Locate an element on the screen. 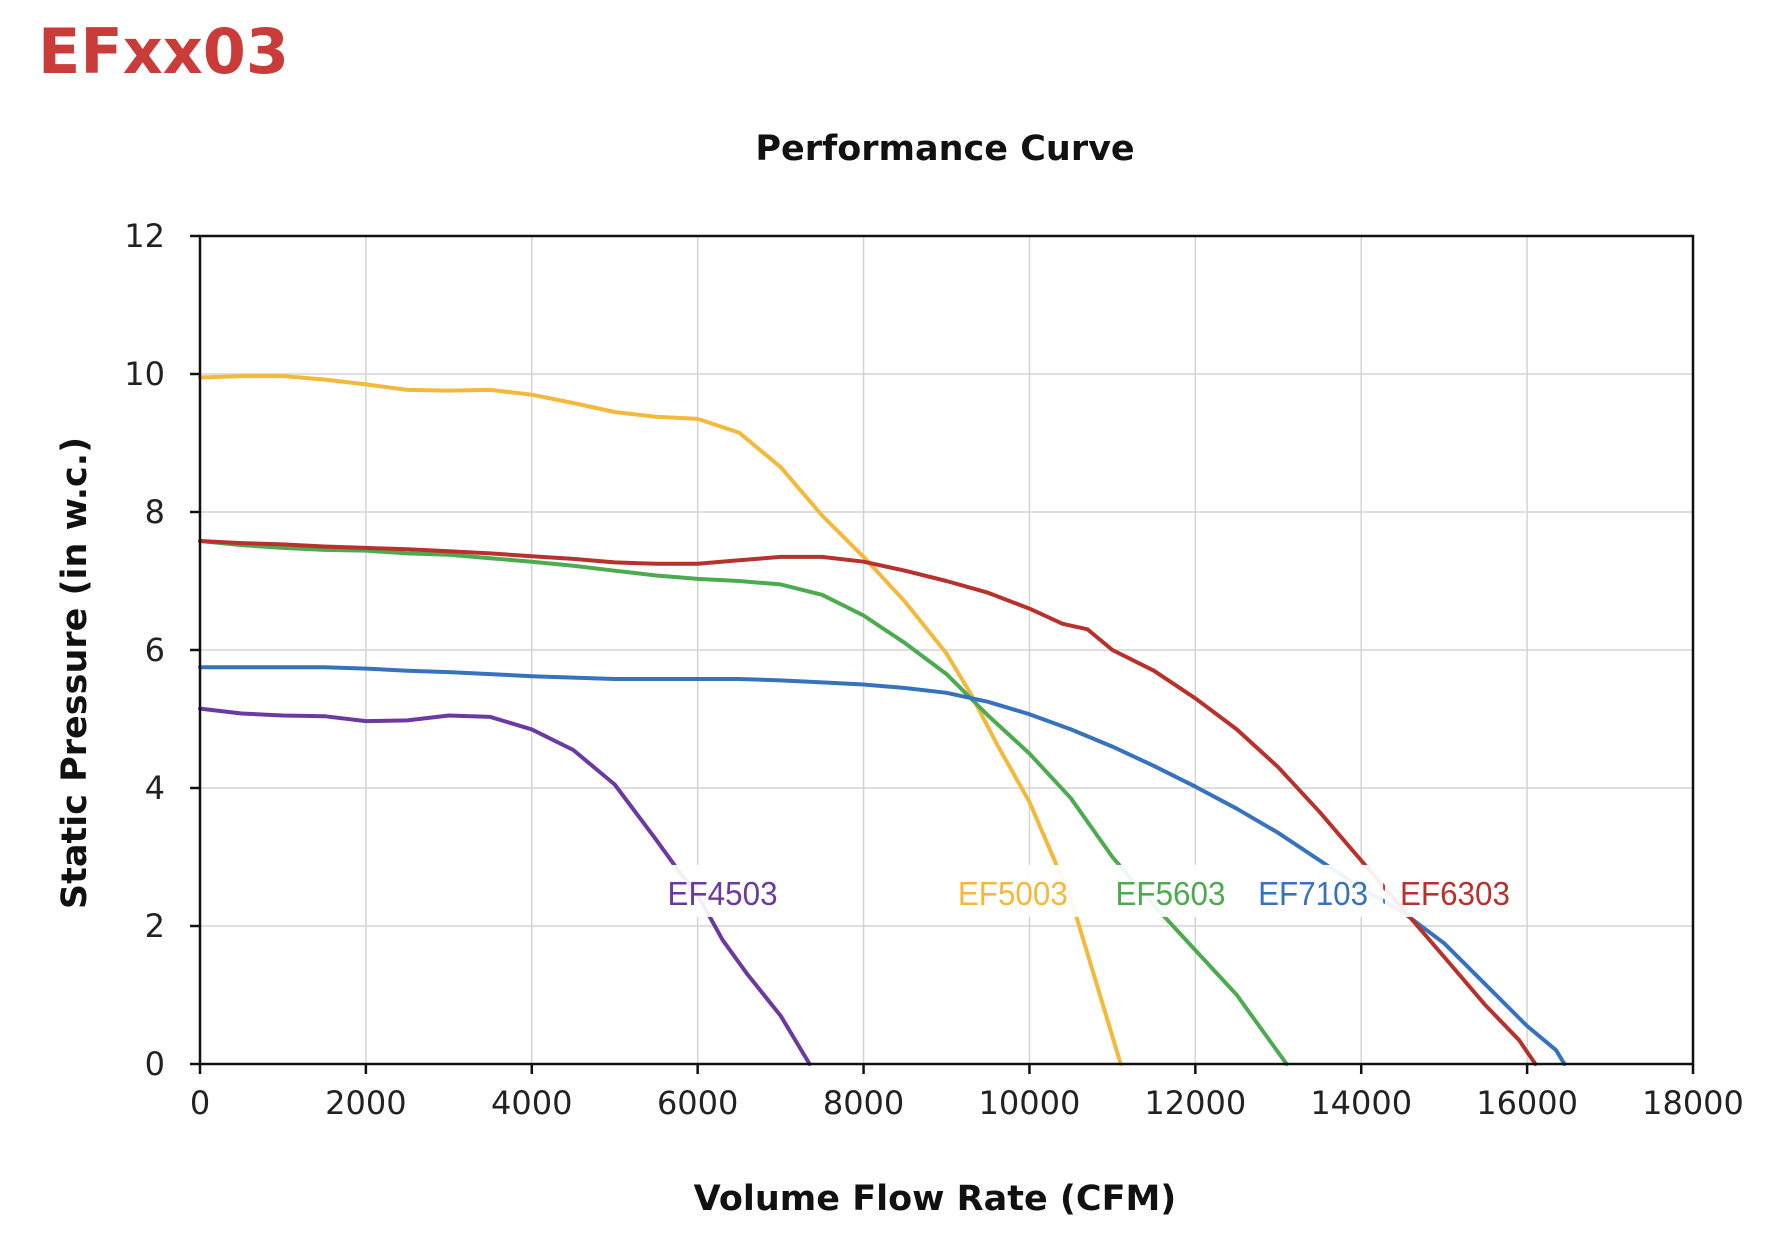 The image size is (1770, 1256). series-label-ef5603: EF5603 is located at coordinates (1170, 890).